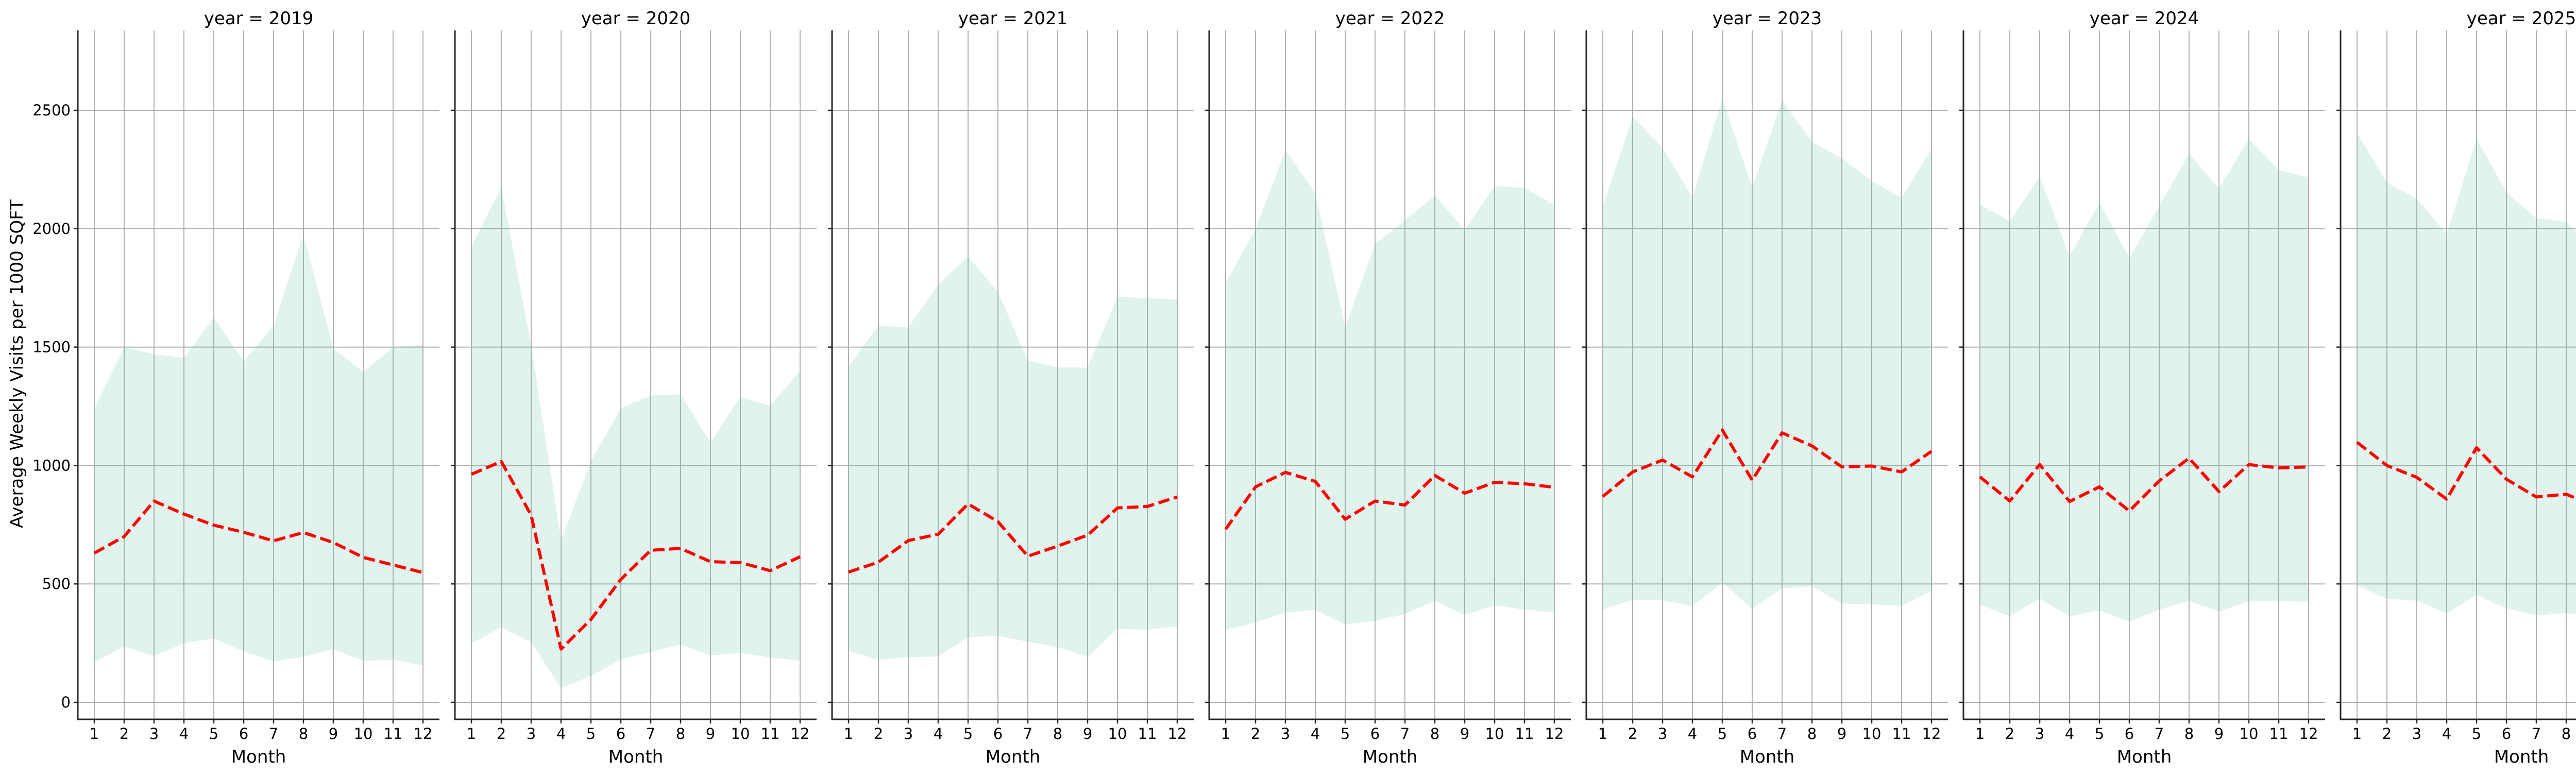 This screenshot has width=2576, height=775. Describe the element at coordinates (66, 702) in the screenshot. I see `y-tick-label: 0` at that location.